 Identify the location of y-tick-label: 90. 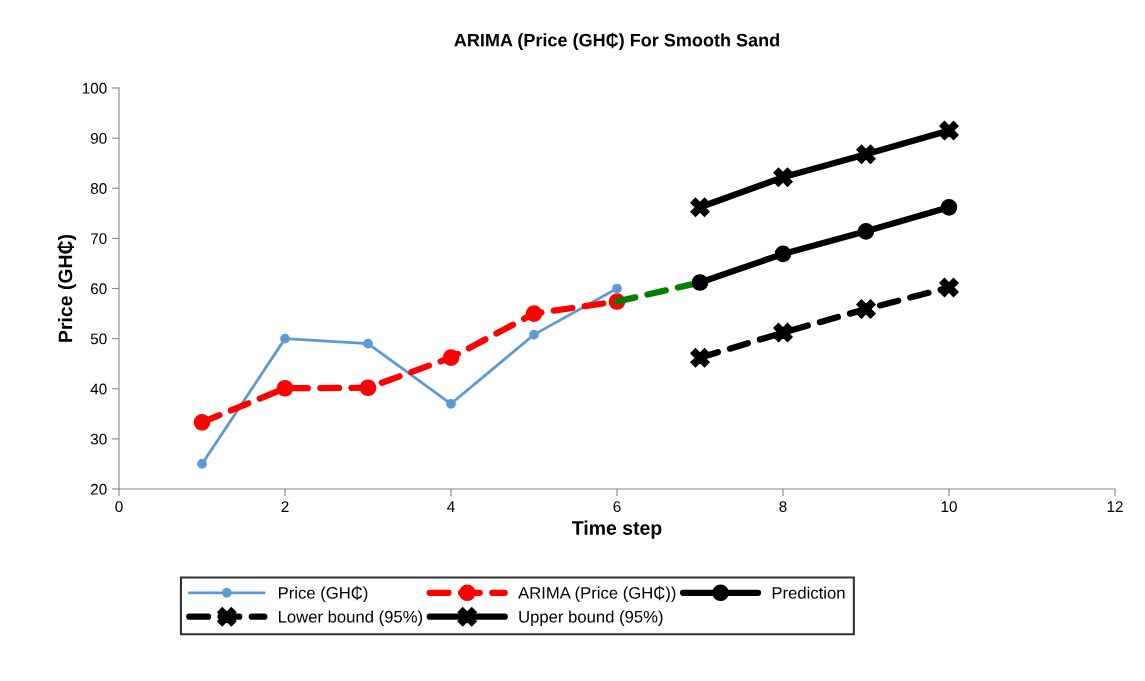
(98, 138).